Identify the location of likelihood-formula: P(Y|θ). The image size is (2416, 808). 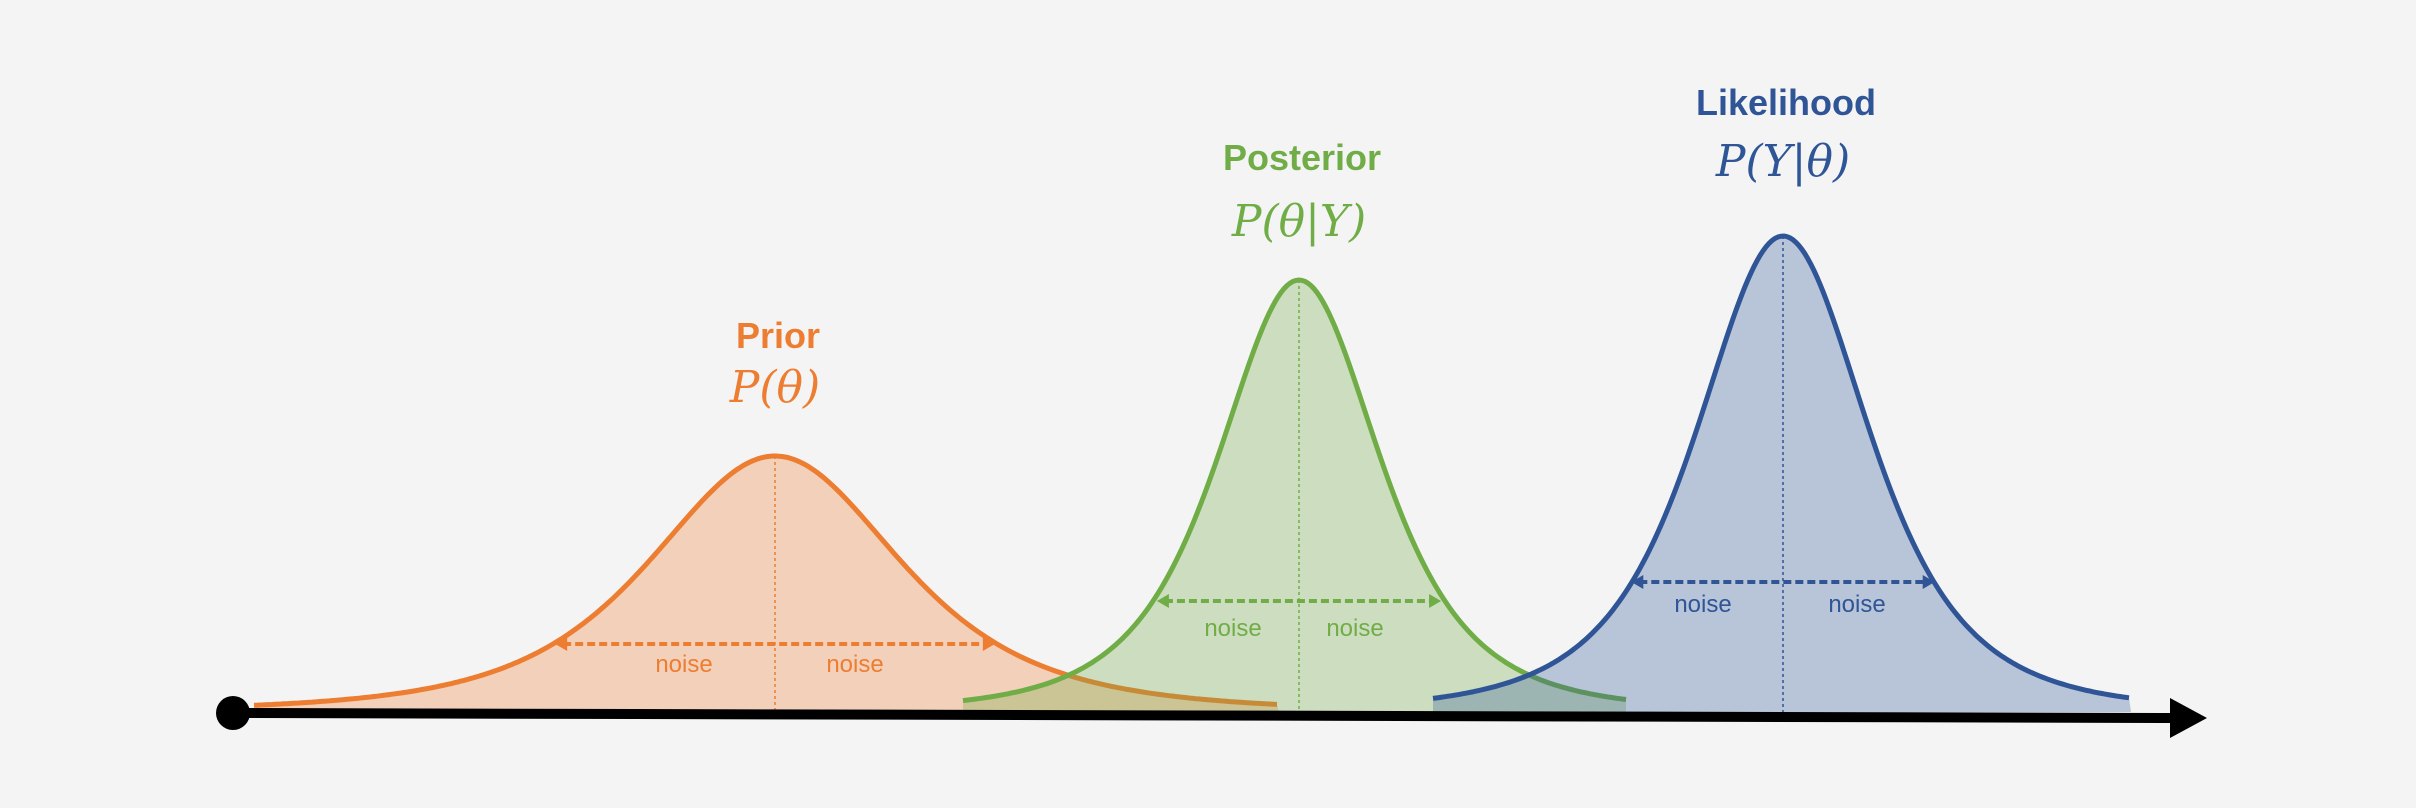
(1783, 161).